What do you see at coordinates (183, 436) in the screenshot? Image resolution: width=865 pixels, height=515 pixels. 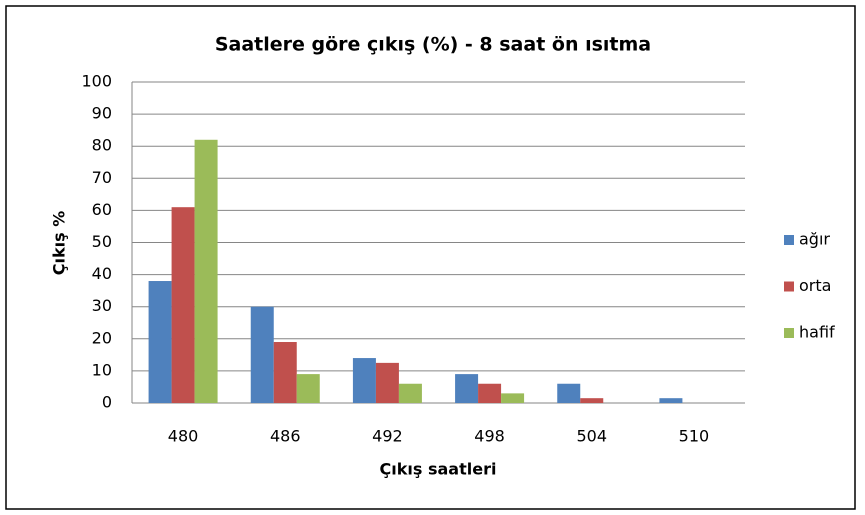 I see `x-tick-label: 480` at bounding box center [183, 436].